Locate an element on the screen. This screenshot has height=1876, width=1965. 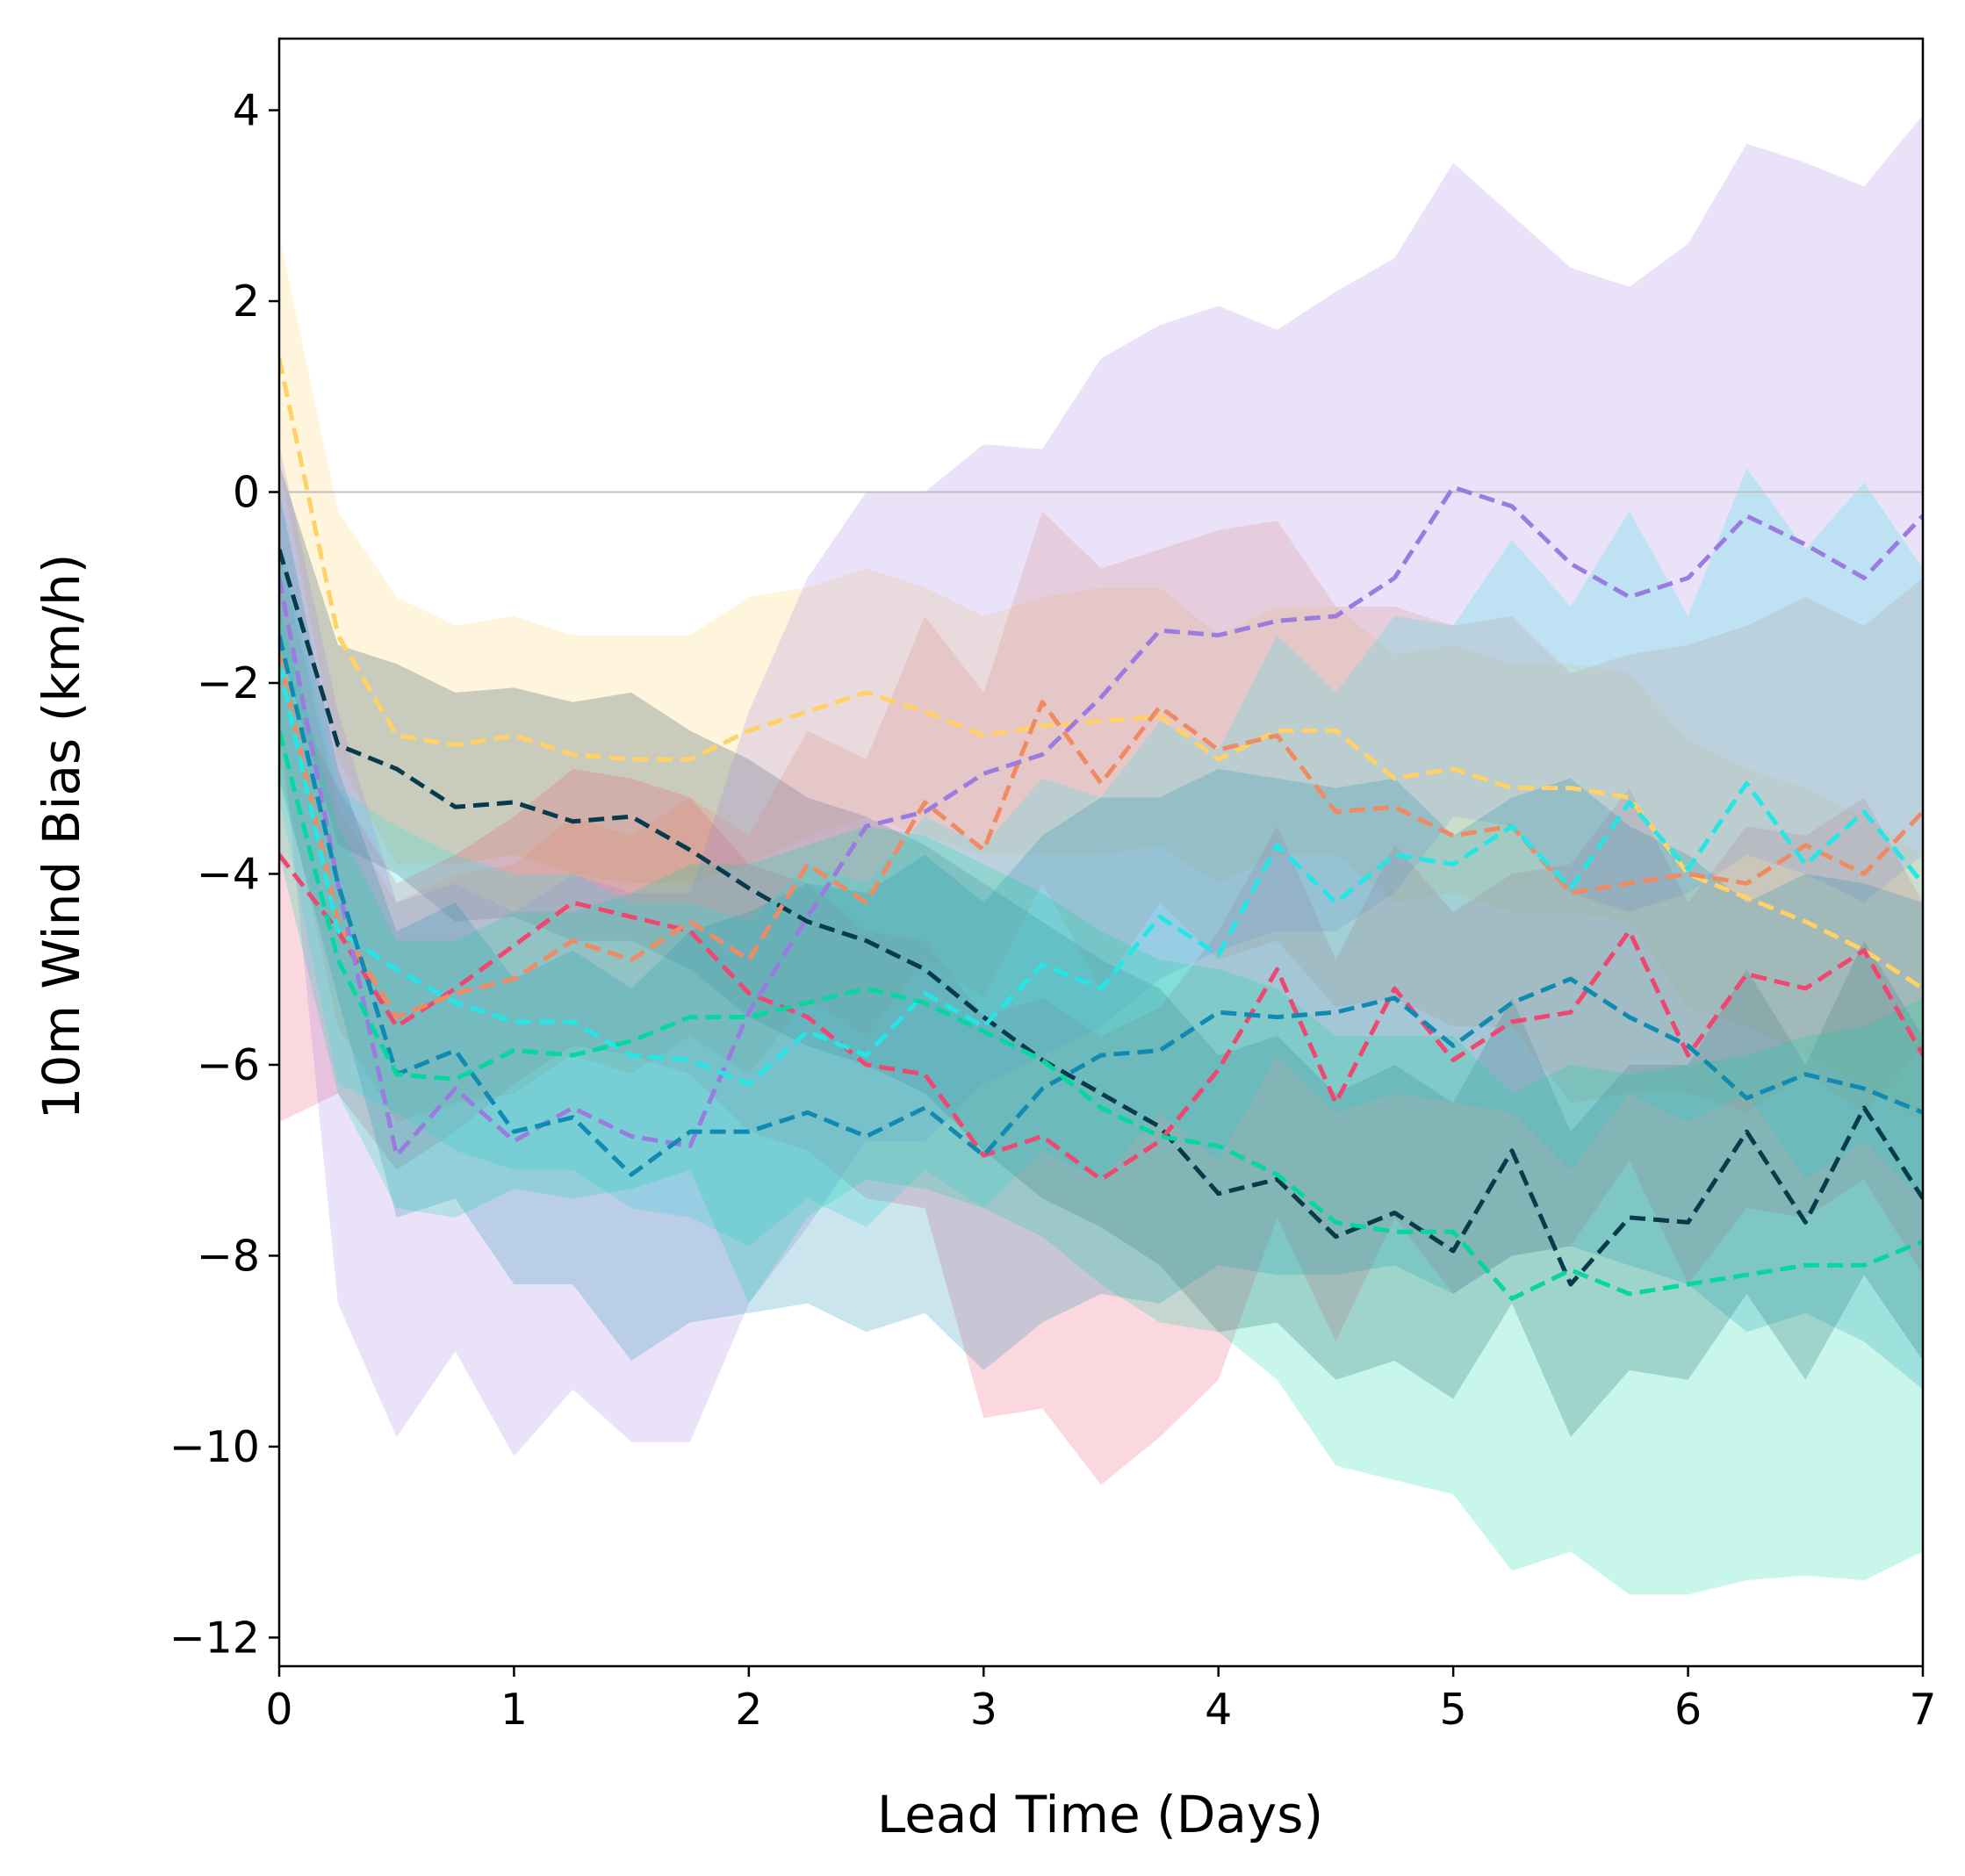
x-tick-label: 6 is located at coordinates (1688, 1710).